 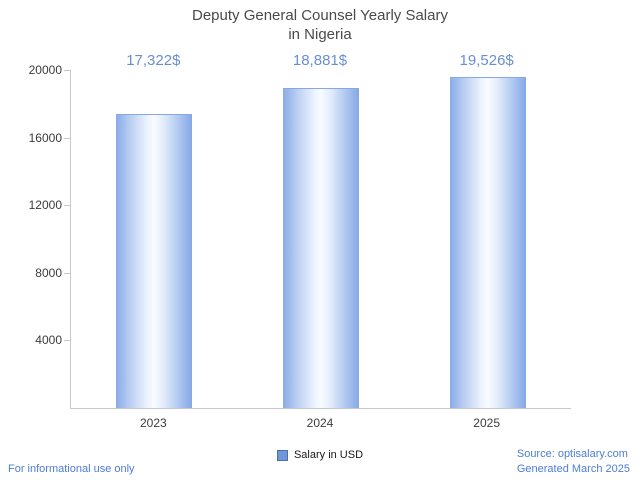 I want to click on y-axis-label: 8000, so click(x=48, y=272).